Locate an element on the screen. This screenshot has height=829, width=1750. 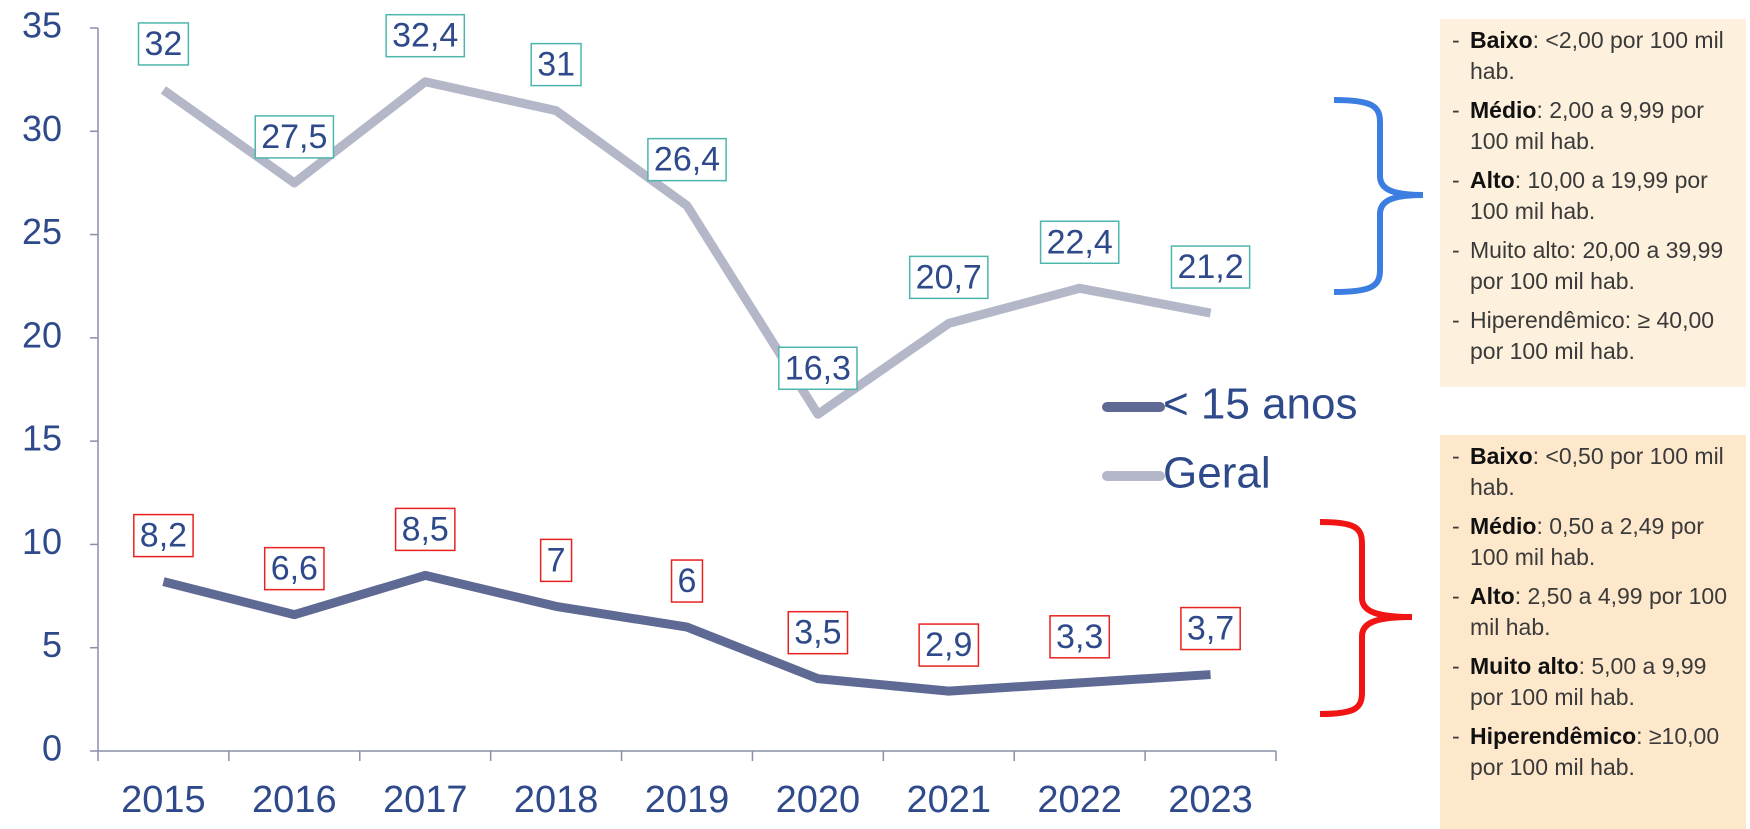
legend-item: Hiperendêmico: ≥ 40,00 por 100 mil hab. is located at coordinates (1591, 336).